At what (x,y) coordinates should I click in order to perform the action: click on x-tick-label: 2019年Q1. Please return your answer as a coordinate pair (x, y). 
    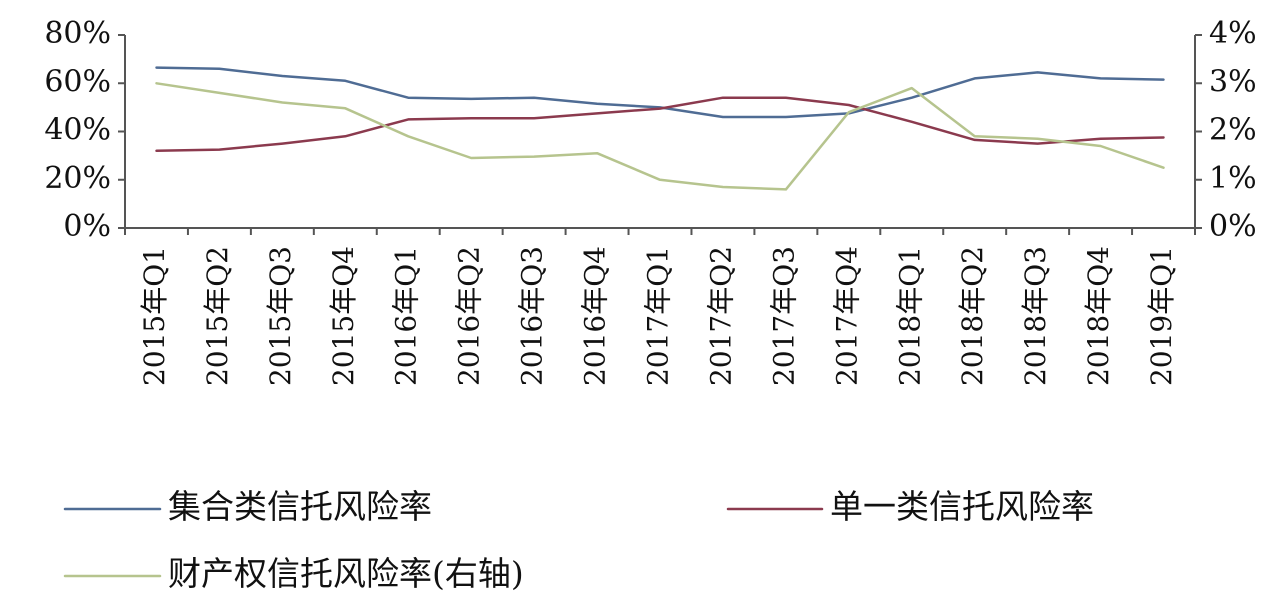
    Looking at the image, I should click on (1161, 316).